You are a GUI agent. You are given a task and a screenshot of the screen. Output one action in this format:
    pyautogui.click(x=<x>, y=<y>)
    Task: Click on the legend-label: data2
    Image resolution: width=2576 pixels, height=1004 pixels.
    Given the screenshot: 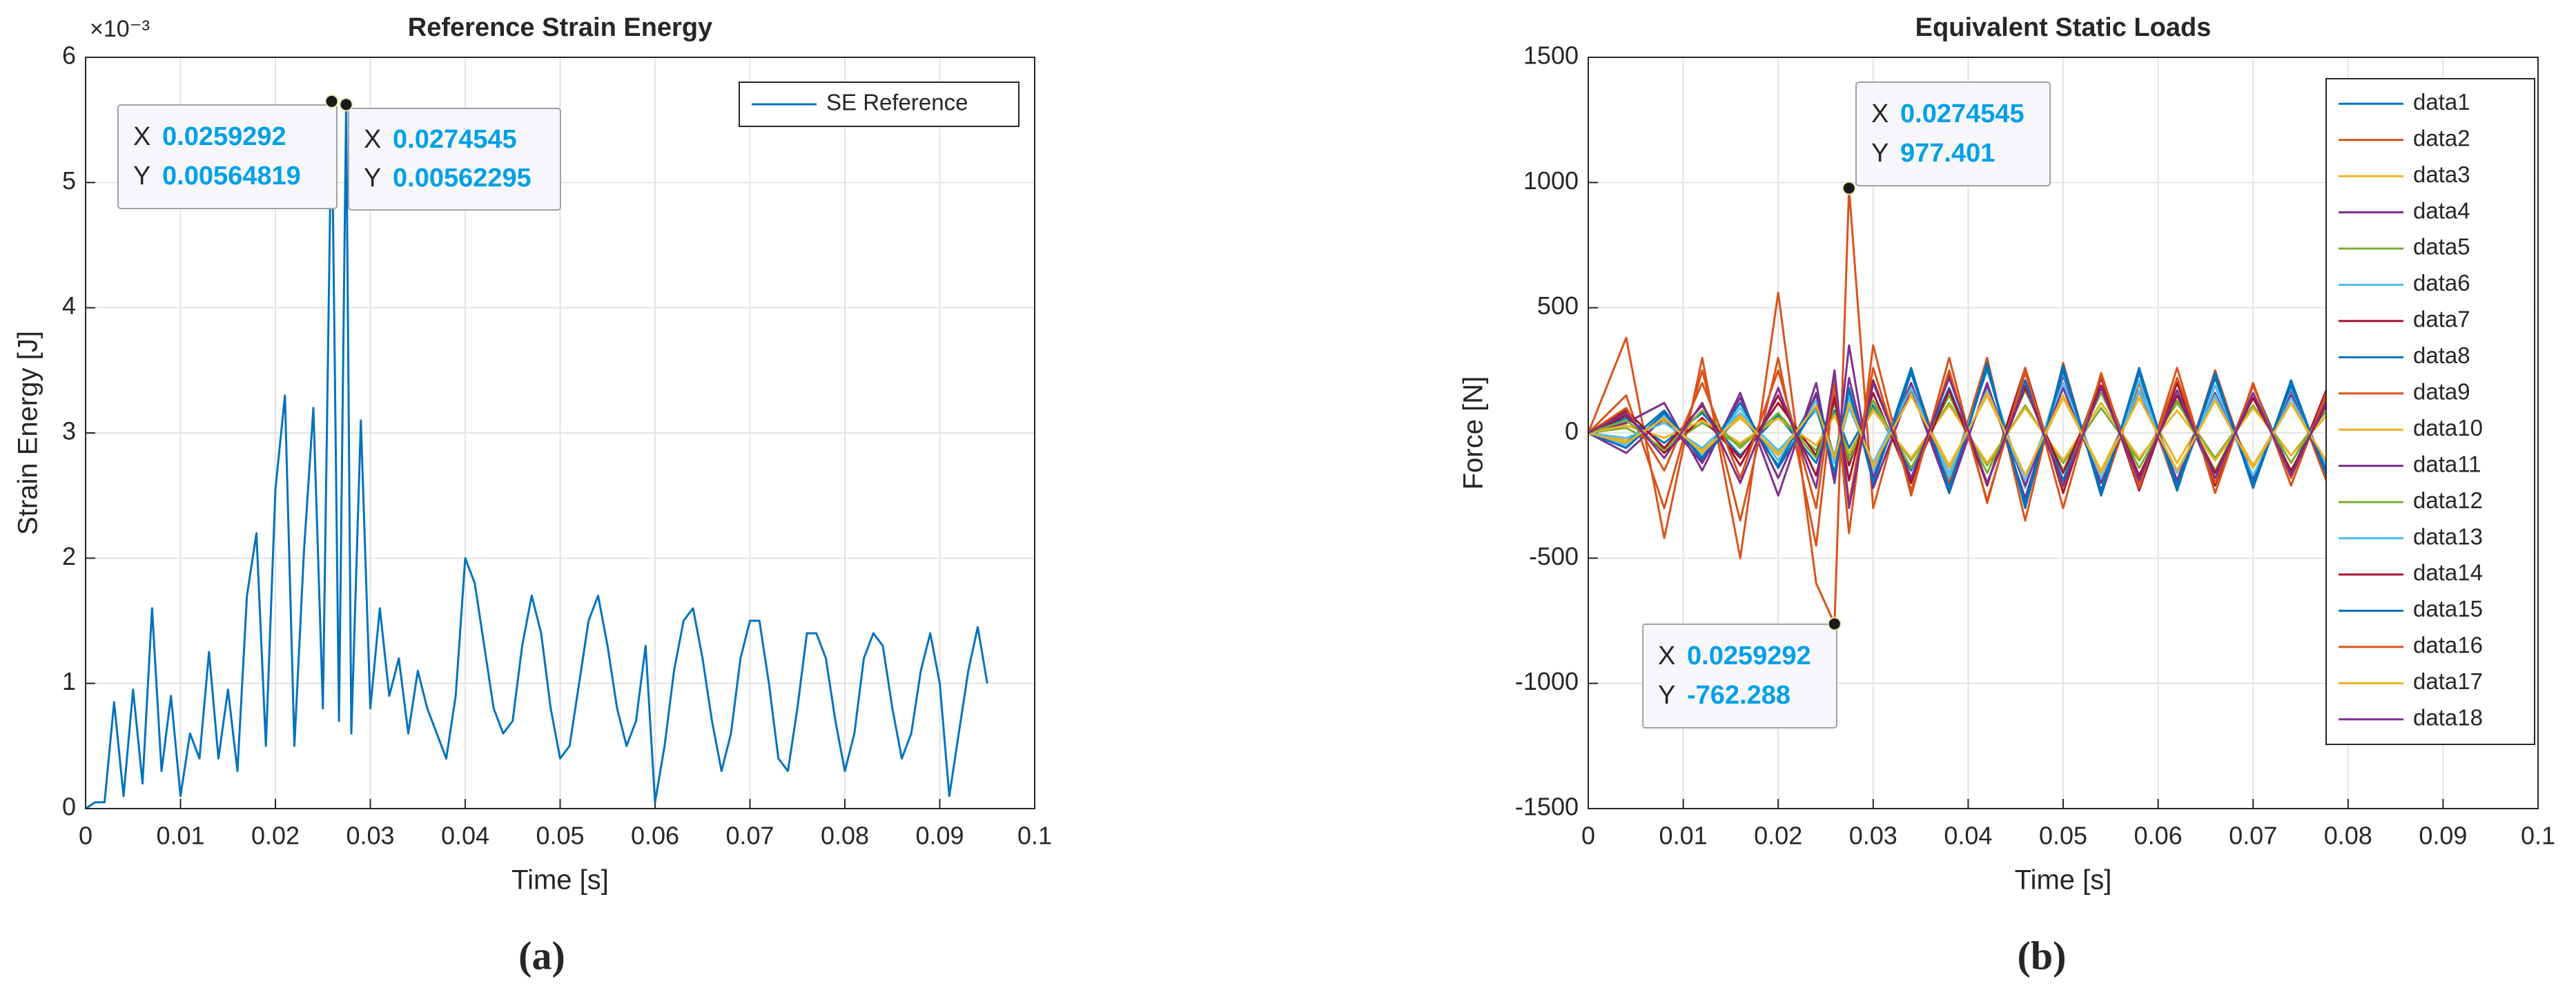 What is the action you would take?
    pyautogui.click(x=2441, y=138)
    